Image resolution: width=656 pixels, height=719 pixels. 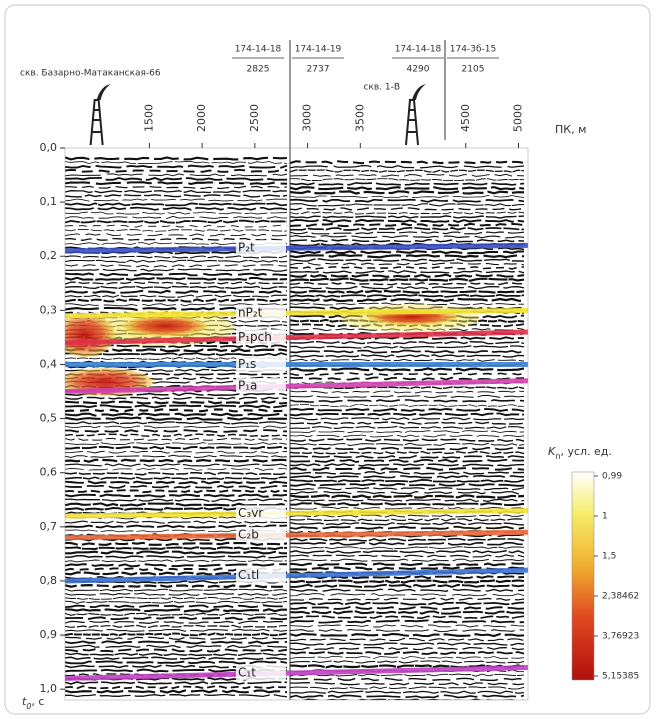 I want to click on x-tick-label: 5000, so click(x=518, y=118).